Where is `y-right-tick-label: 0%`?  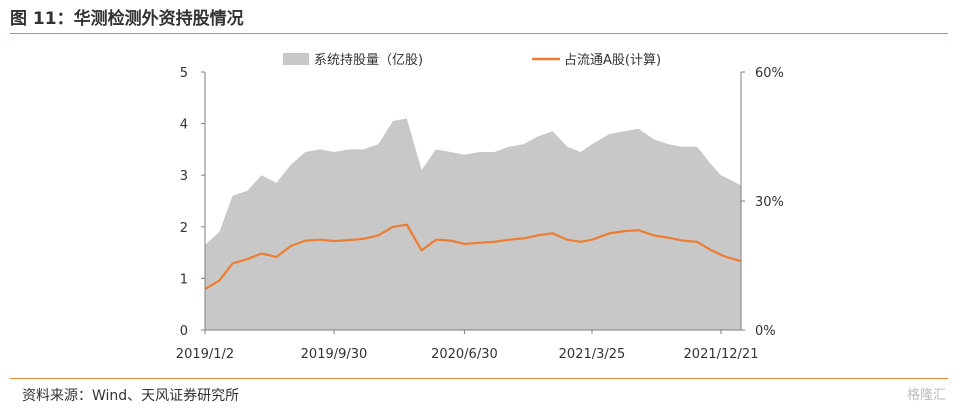 y-right-tick-label: 0% is located at coordinates (765, 331).